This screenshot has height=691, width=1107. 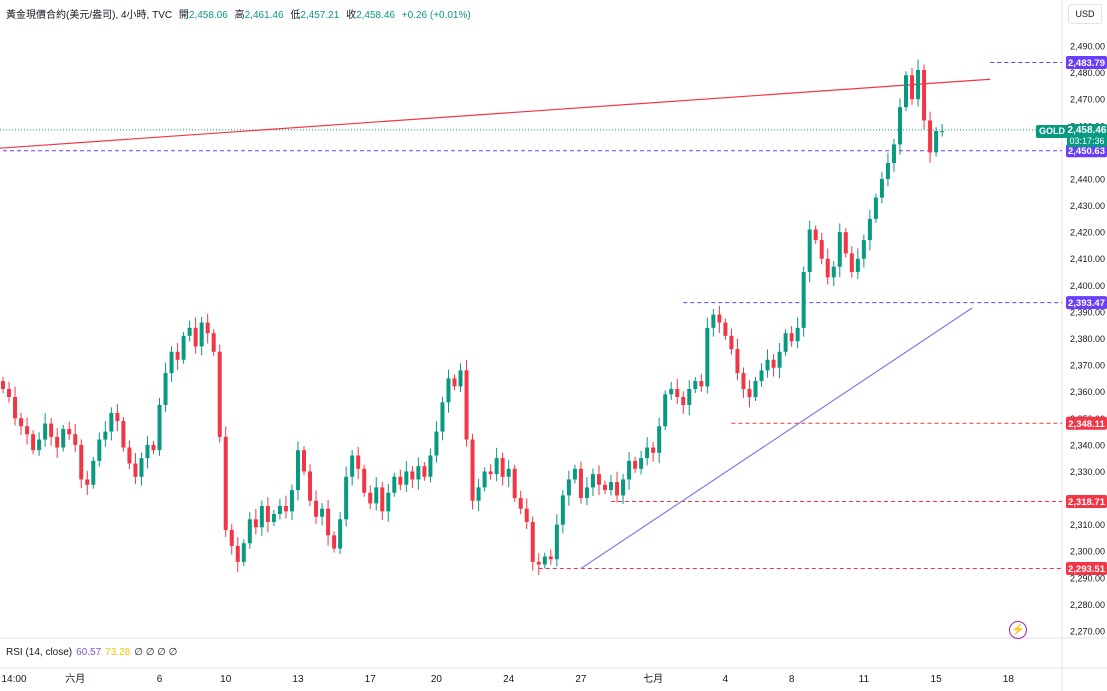 I want to click on y-tick-label: 2,380.00, so click(x=1087, y=339).